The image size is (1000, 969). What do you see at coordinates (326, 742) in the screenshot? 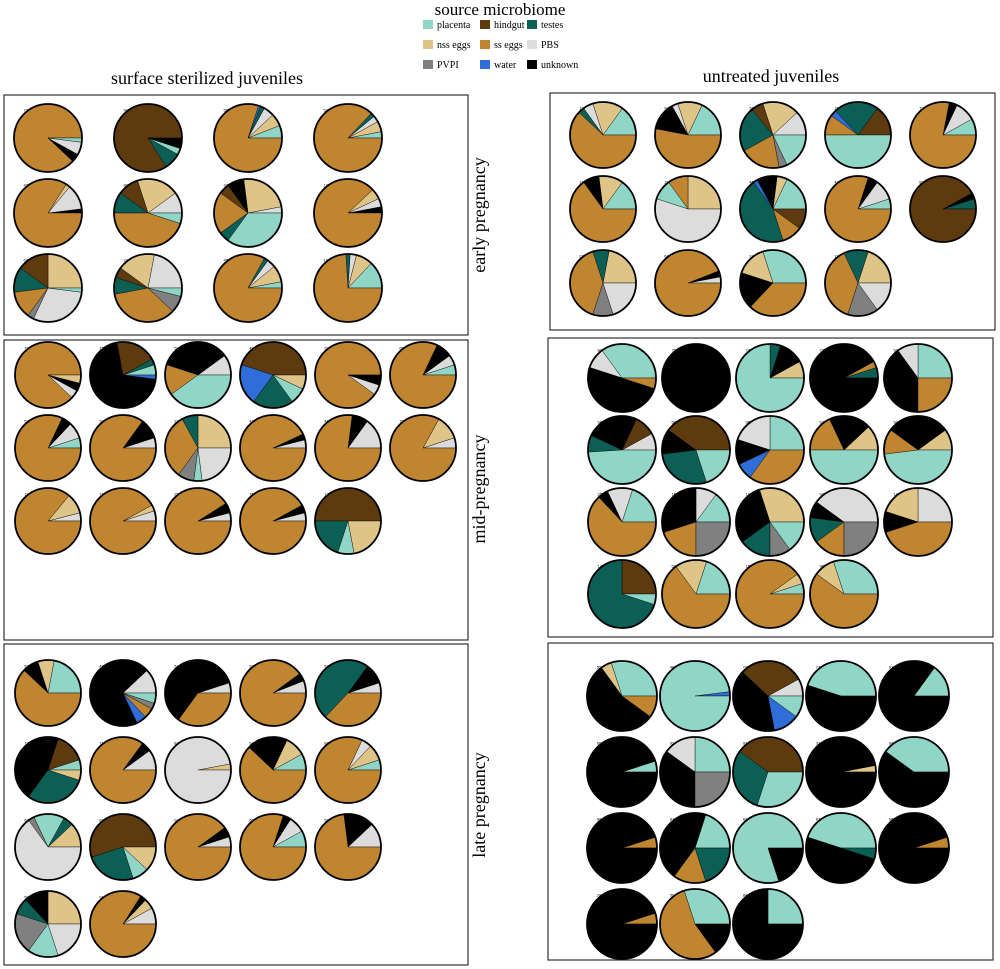
I see `pie-number-label: 89` at bounding box center [326, 742].